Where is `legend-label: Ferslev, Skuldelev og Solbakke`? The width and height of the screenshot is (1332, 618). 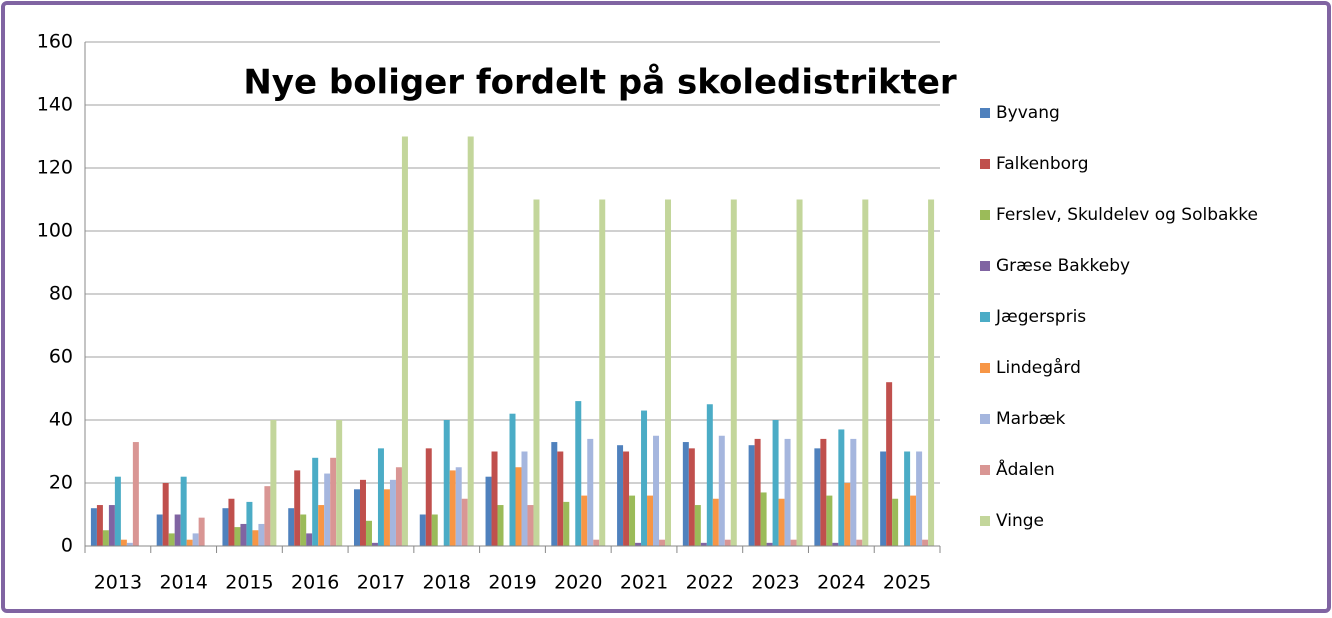
legend-label: Ferslev, Skuldelev og Solbakke is located at coordinates (1127, 215).